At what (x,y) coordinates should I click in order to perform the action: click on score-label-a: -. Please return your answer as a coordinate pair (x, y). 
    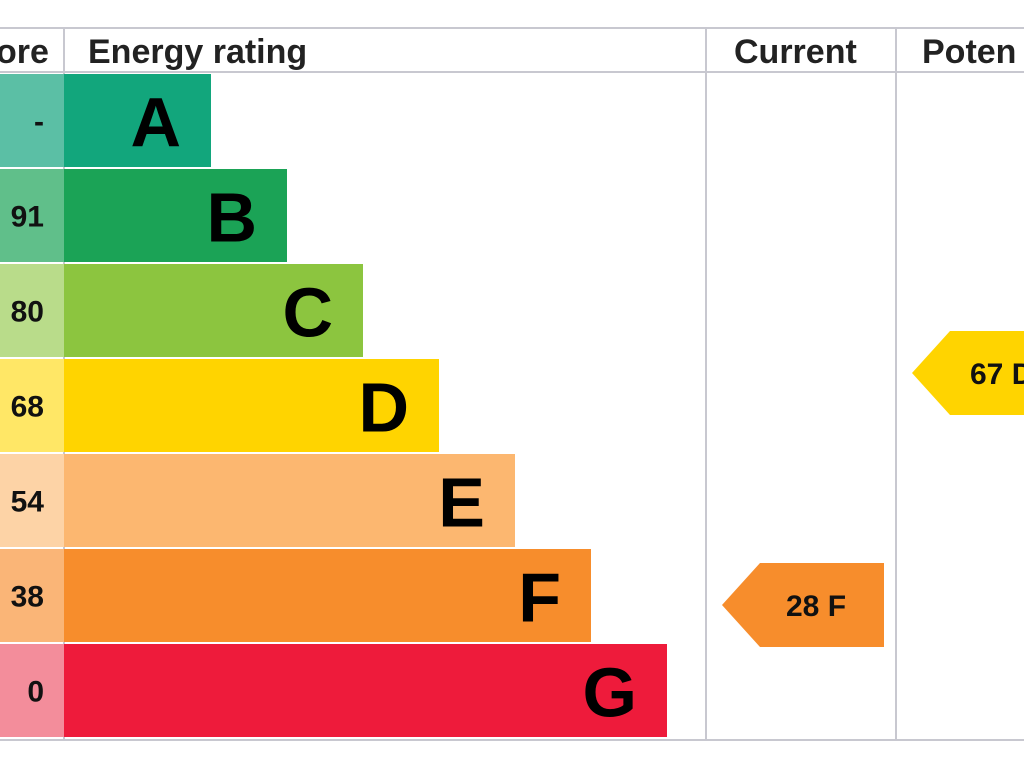
    Looking at the image, I should click on (39, 122).